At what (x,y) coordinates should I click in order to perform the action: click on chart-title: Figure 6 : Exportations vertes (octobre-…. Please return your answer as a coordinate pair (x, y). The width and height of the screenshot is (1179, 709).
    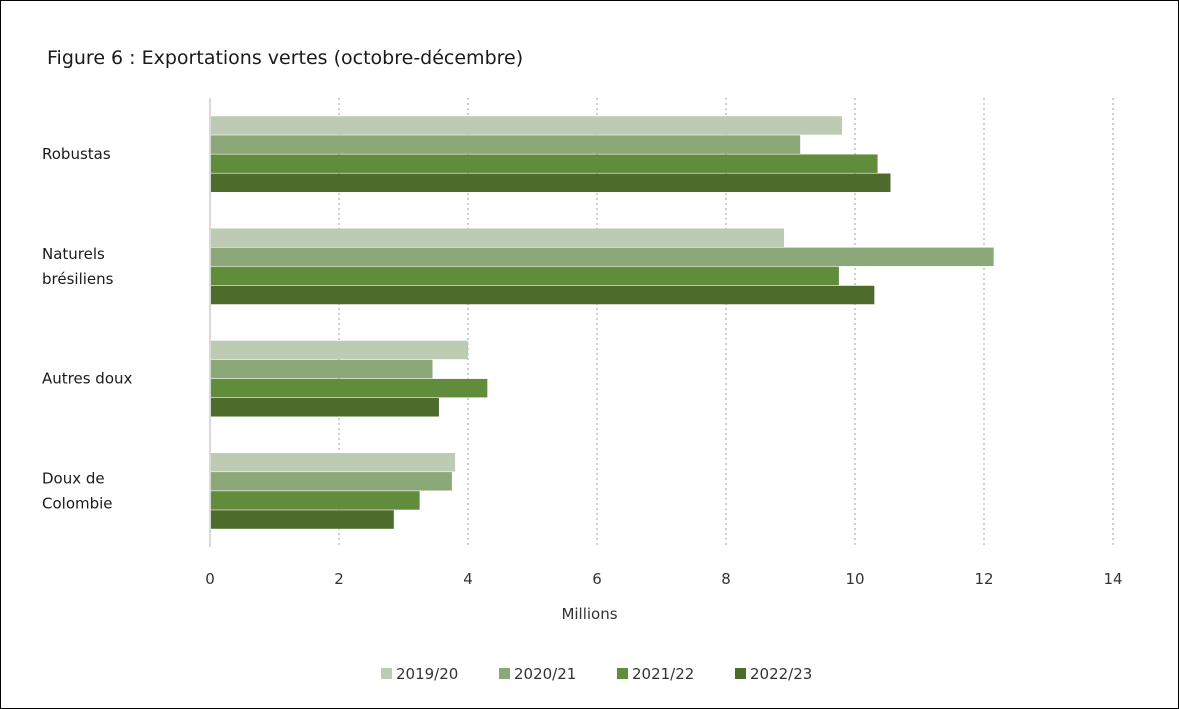
    Looking at the image, I should click on (285, 58).